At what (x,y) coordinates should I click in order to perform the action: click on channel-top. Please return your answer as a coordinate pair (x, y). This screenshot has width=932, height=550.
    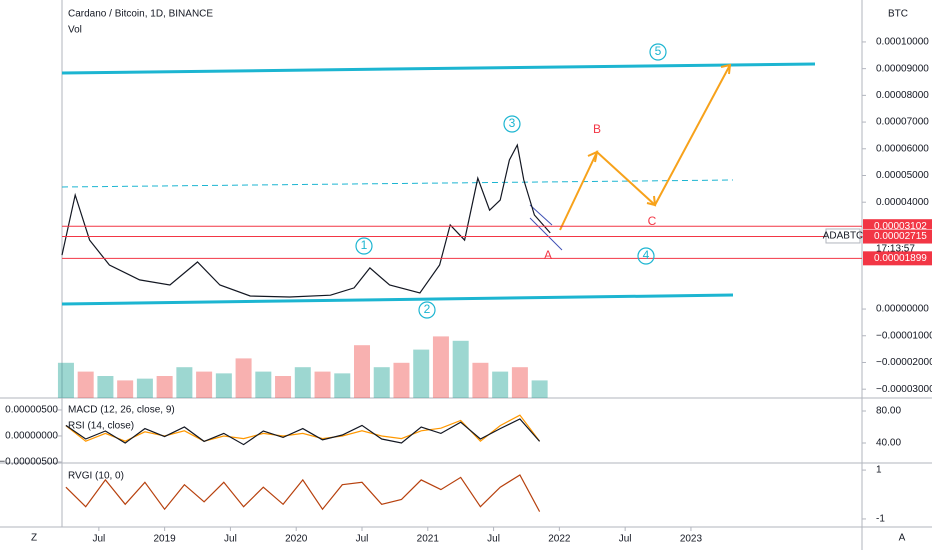
    Looking at the image, I should click on (438, 68).